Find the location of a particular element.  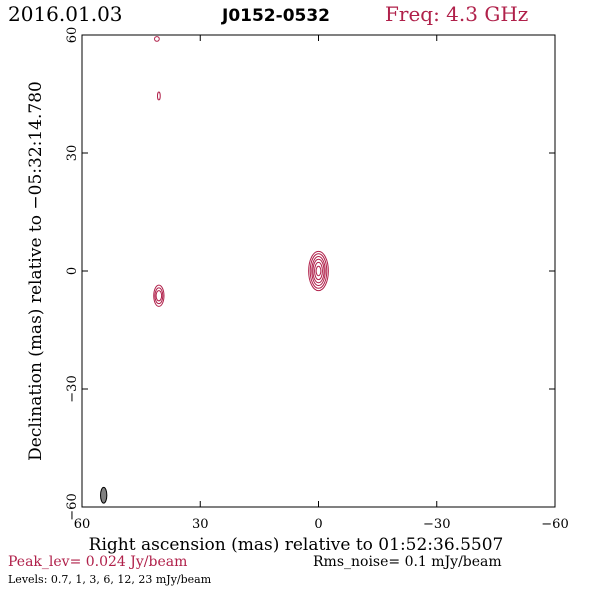

observation-date: 2016.01.03 is located at coordinates (65, 14).